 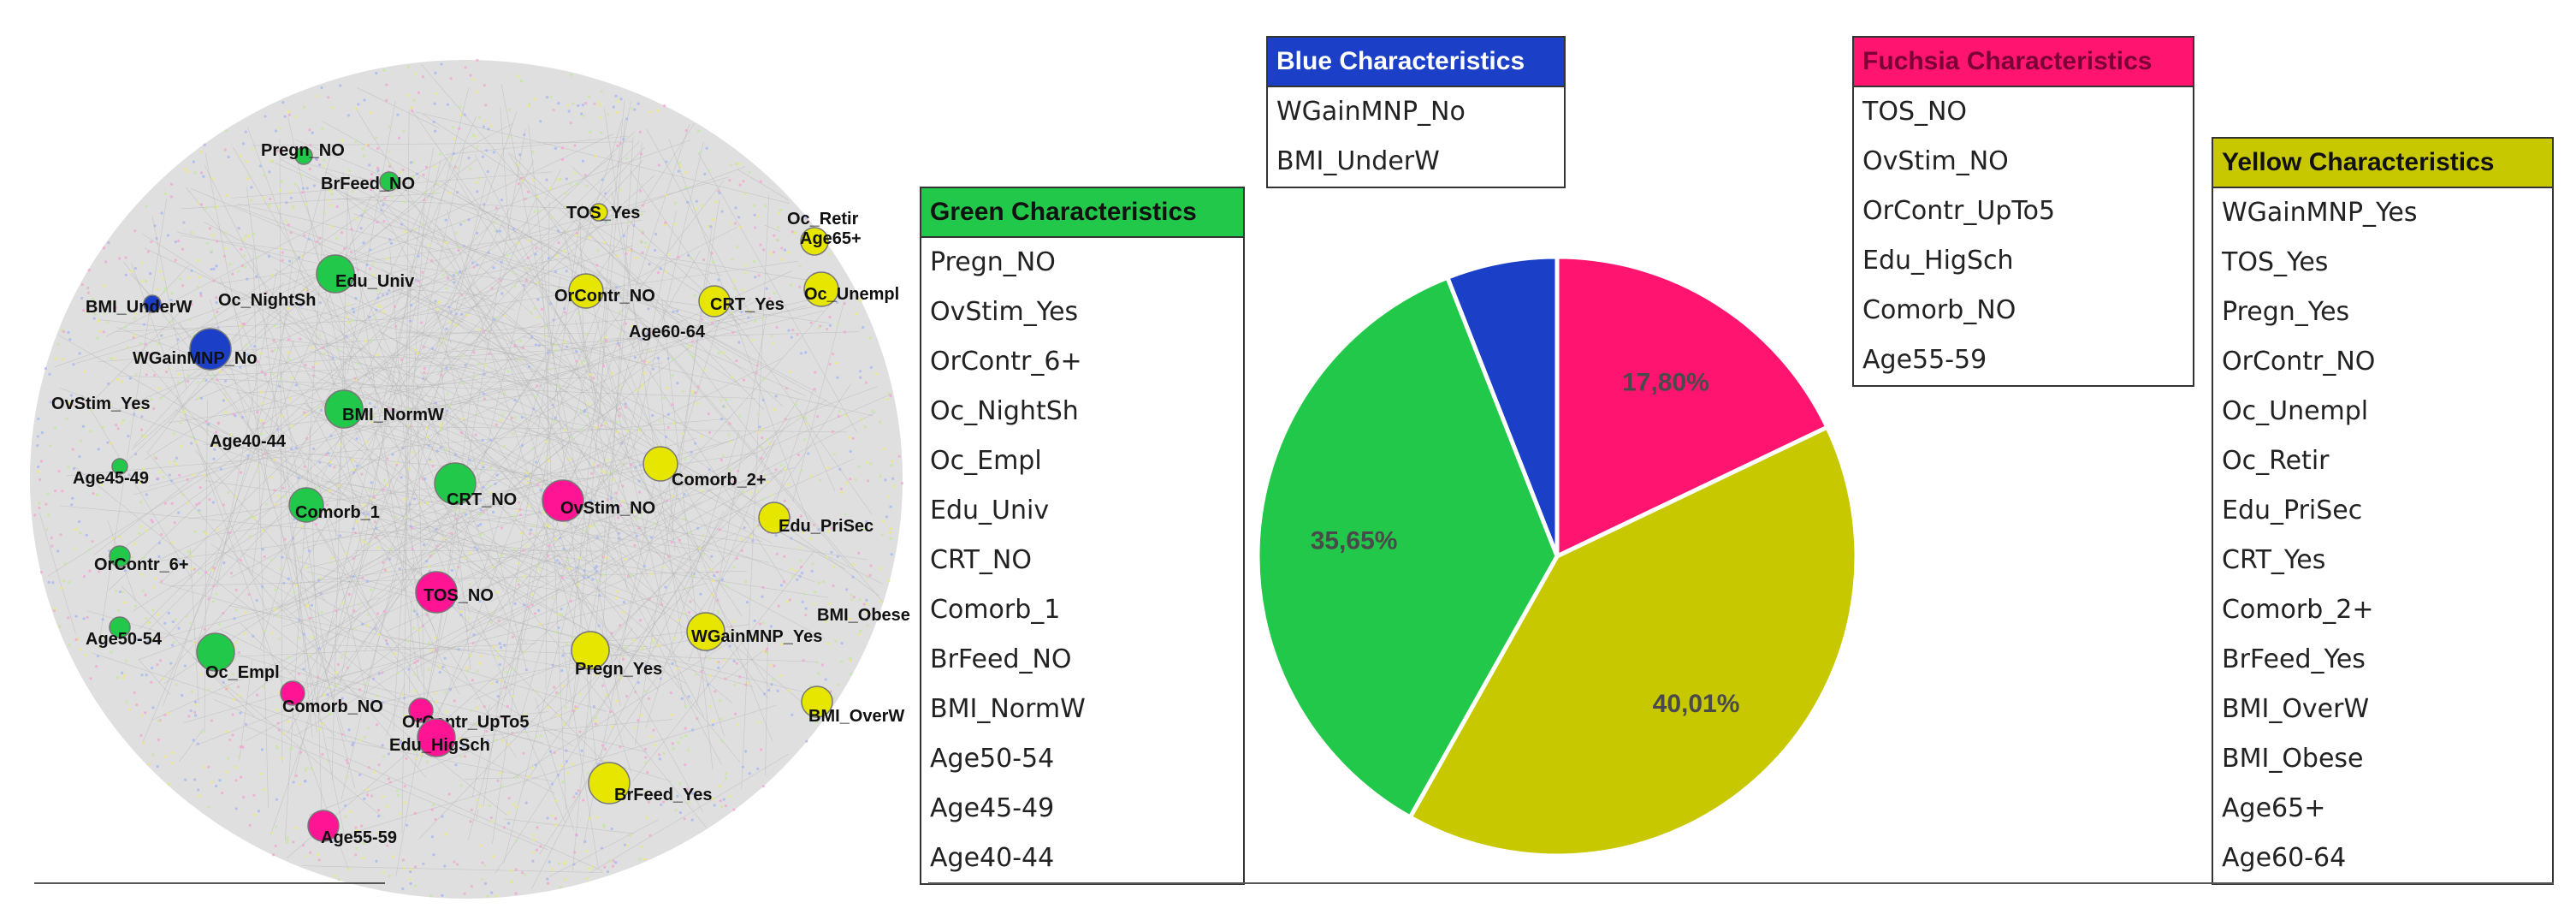 I want to click on network-node-label: Pregn_Yes, so click(x=618, y=669).